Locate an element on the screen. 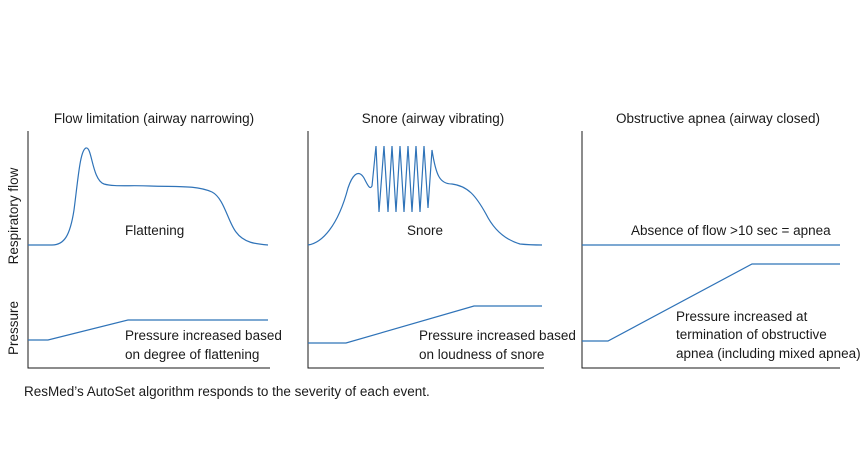  pressure-annotation-line-2: on loudness of snore is located at coordinates (481, 354).